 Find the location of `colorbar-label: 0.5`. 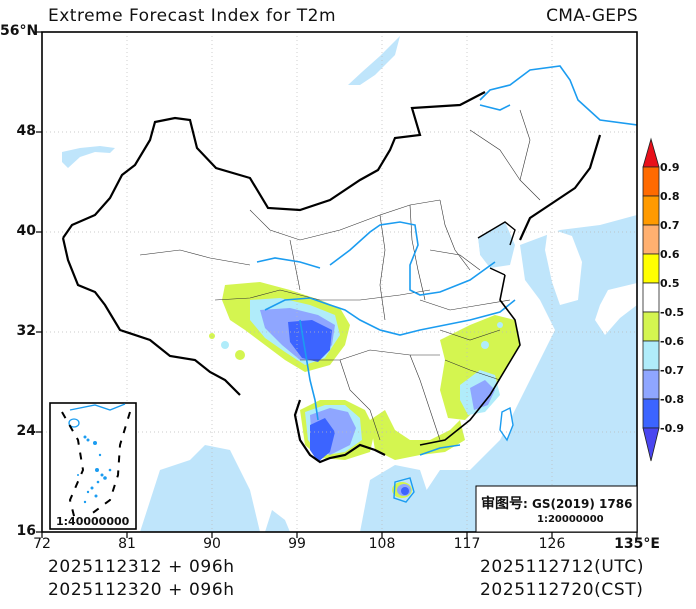

colorbar-label: 0.5 is located at coordinates (670, 283).